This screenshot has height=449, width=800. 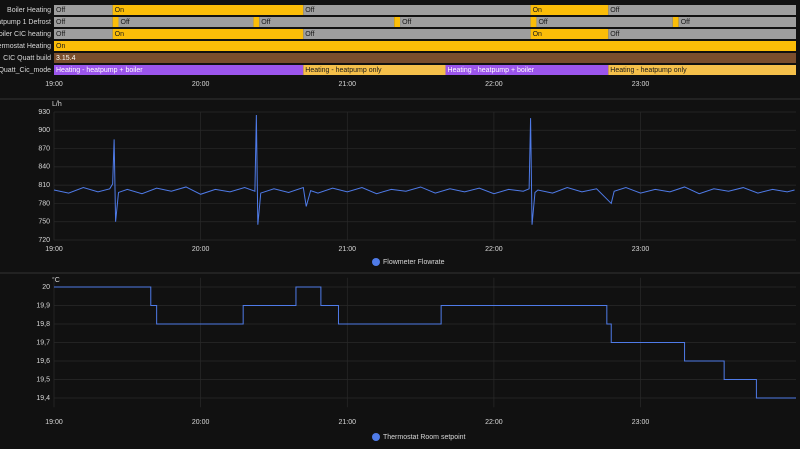 I want to click on y-axis-title: °C, so click(x=56, y=280).